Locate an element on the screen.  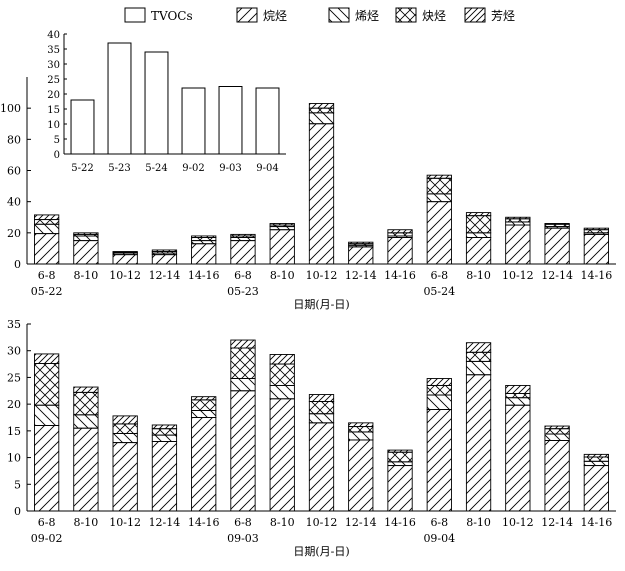
inset-y-tick-label: 40 is located at coordinates (53, 35).